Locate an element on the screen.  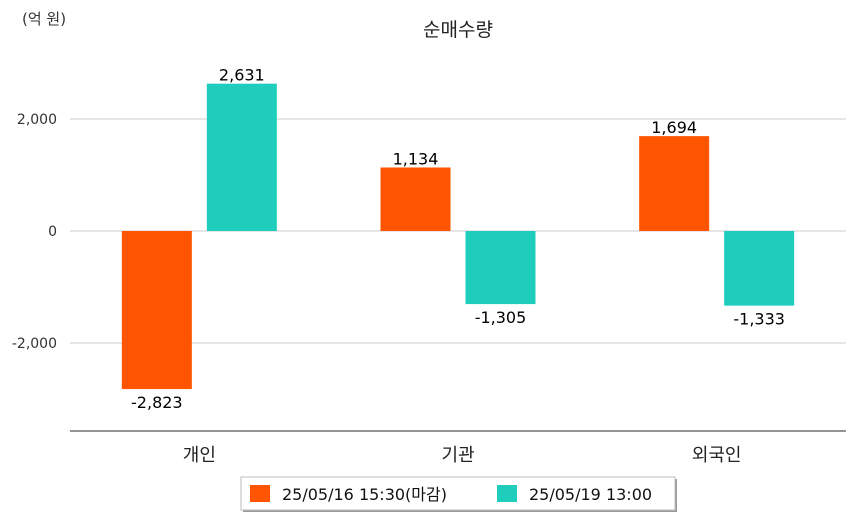
legend: 25/05/16 15:30(마감) 25/05/19 13:00 is located at coordinates (458, 494).